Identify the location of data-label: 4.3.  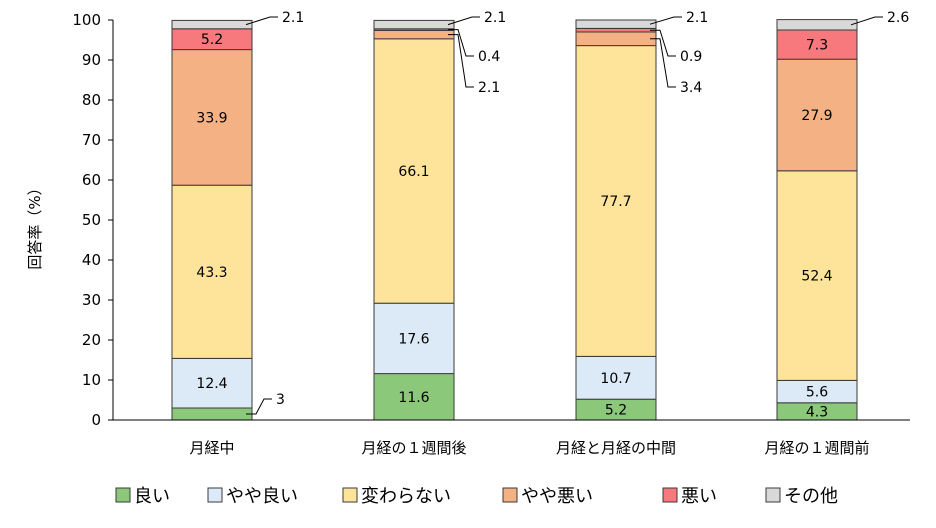
(817, 412).